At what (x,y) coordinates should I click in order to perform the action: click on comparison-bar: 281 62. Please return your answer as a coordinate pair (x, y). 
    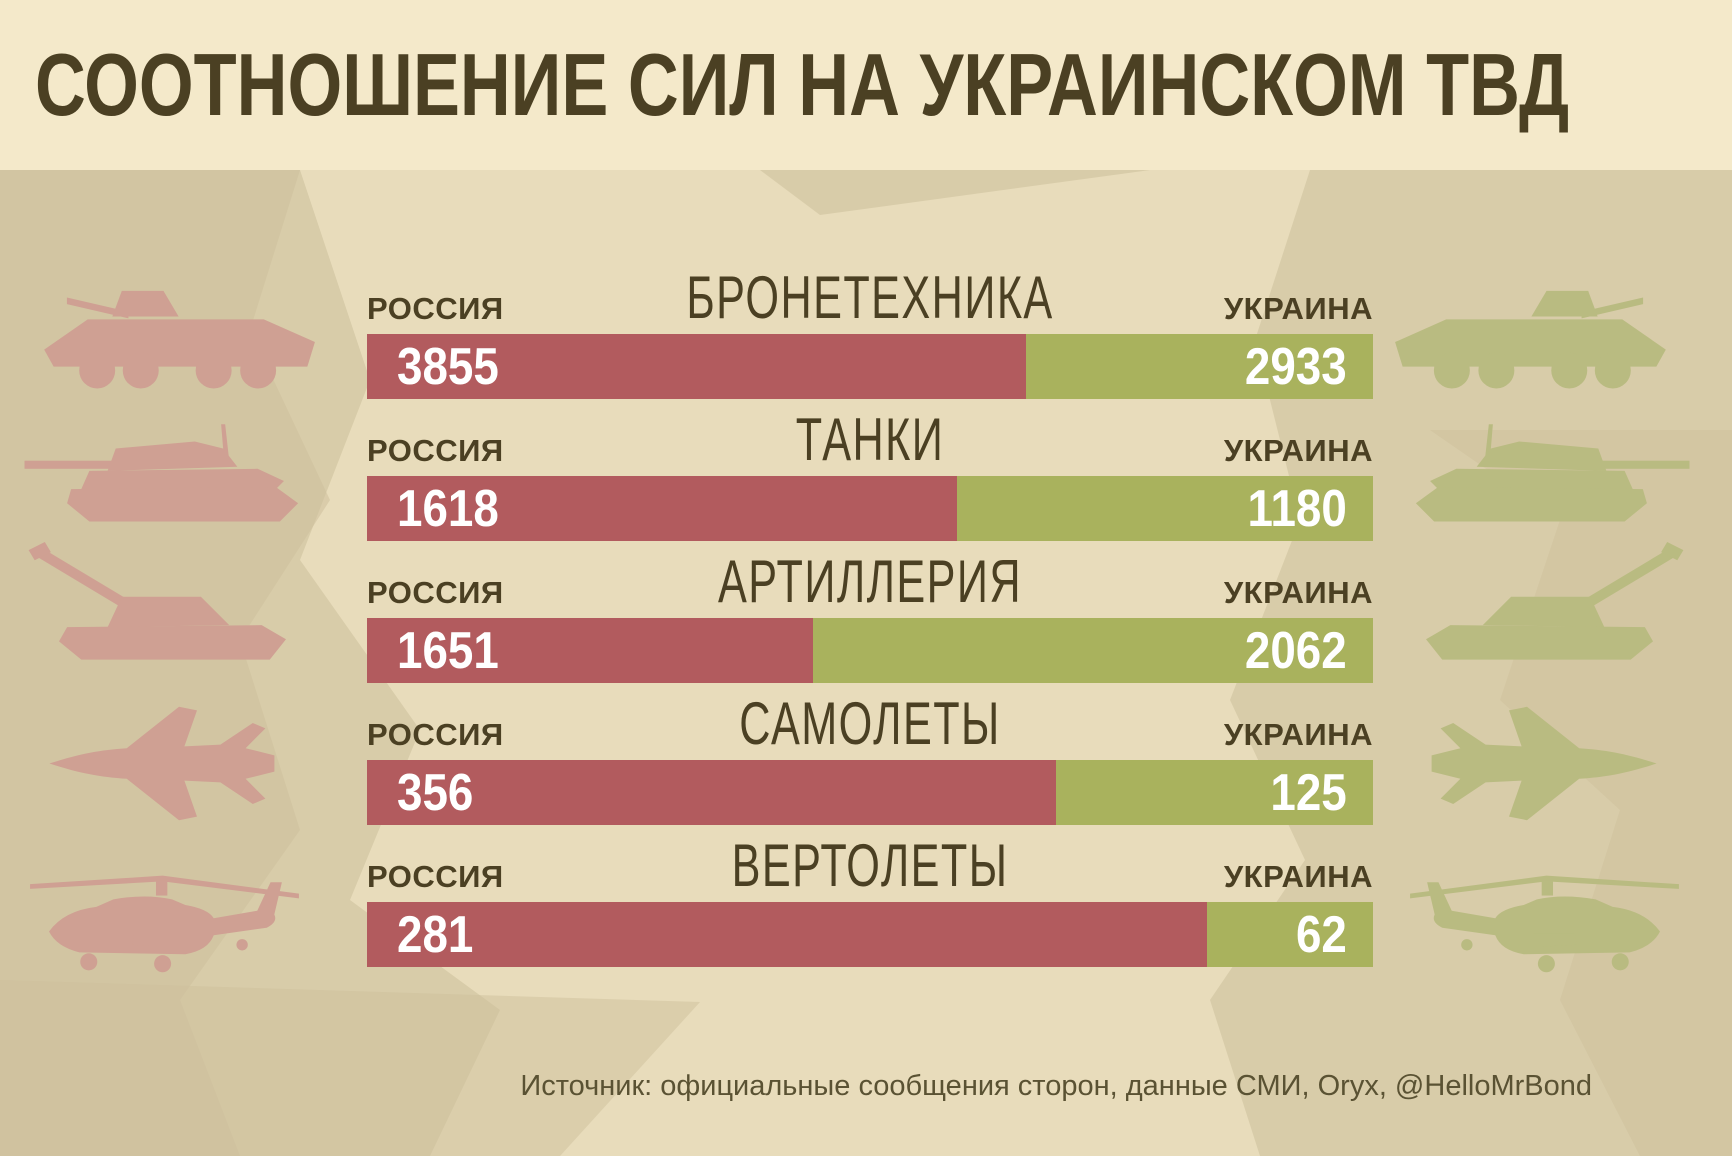
    Looking at the image, I should click on (870, 934).